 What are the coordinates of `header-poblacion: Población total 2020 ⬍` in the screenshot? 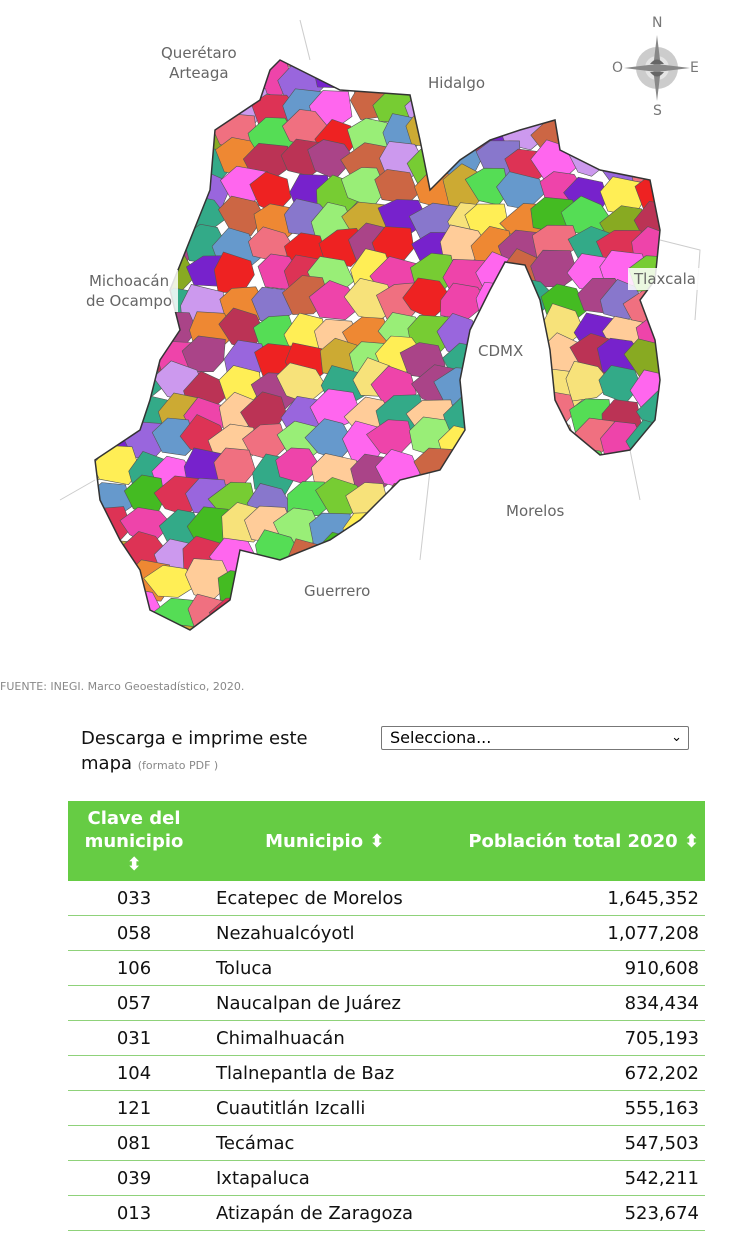 It's located at (572, 841).